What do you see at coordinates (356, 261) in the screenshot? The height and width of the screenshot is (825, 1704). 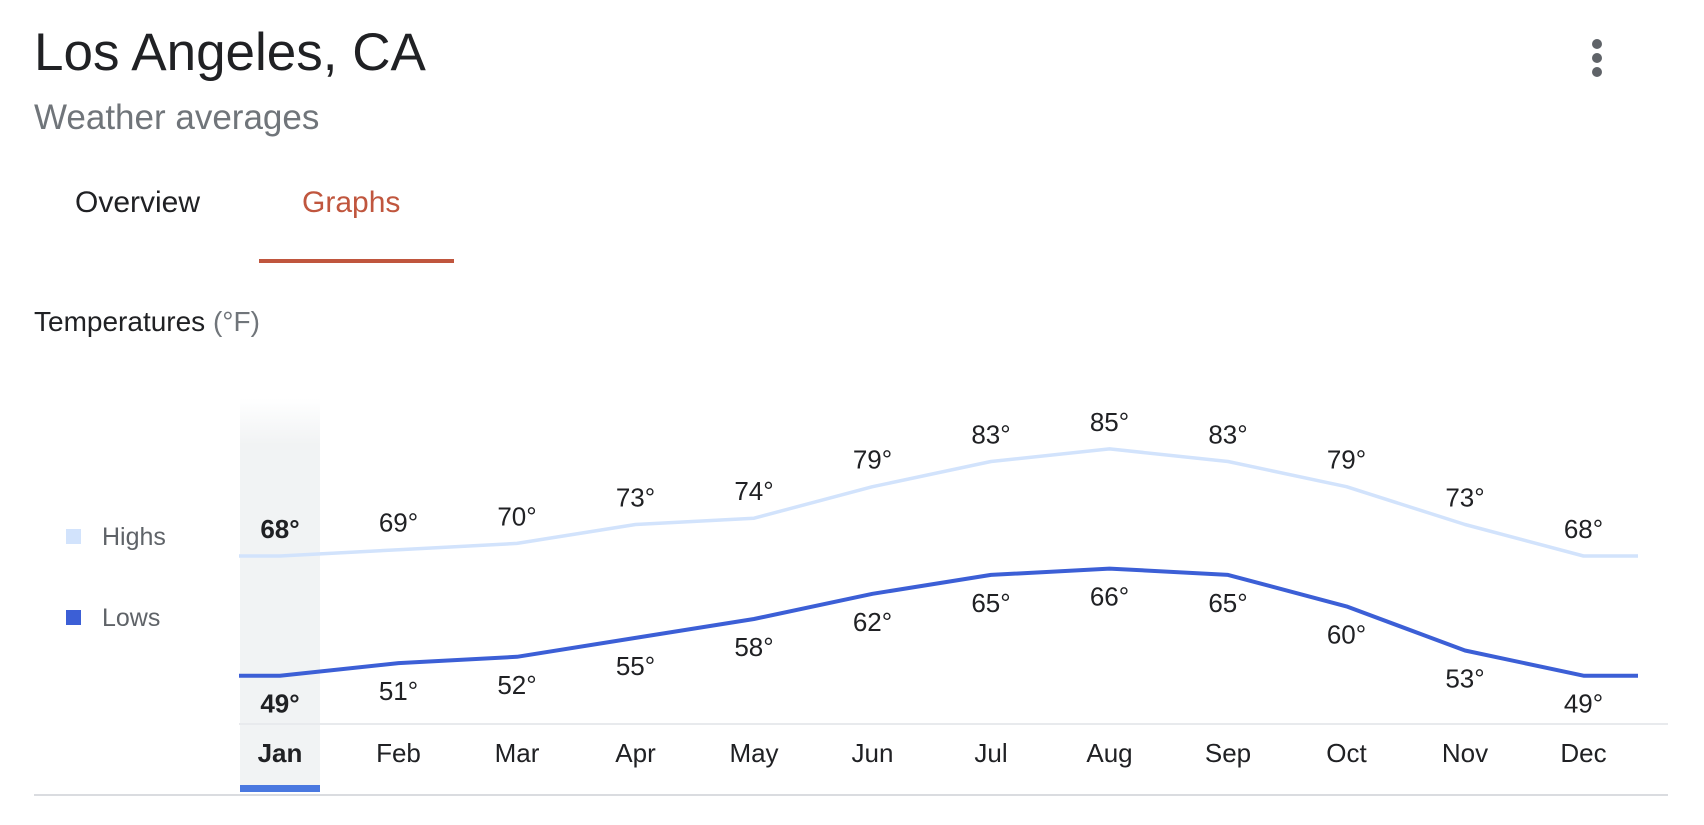 I see `active-tab-indicator` at bounding box center [356, 261].